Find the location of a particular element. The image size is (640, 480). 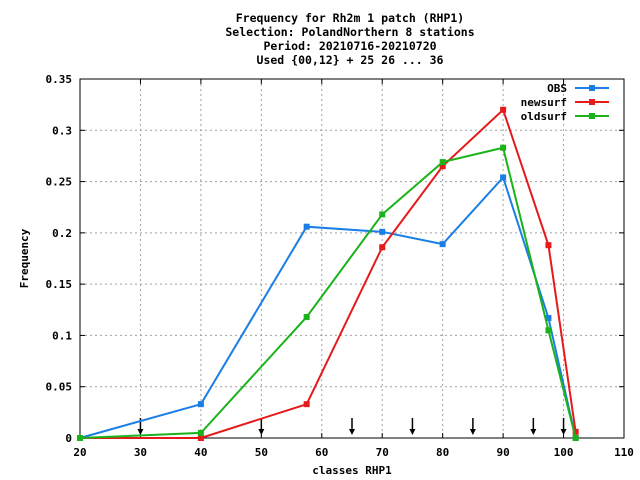

x-tick-label: 50 is located at coordinates (261, 452).